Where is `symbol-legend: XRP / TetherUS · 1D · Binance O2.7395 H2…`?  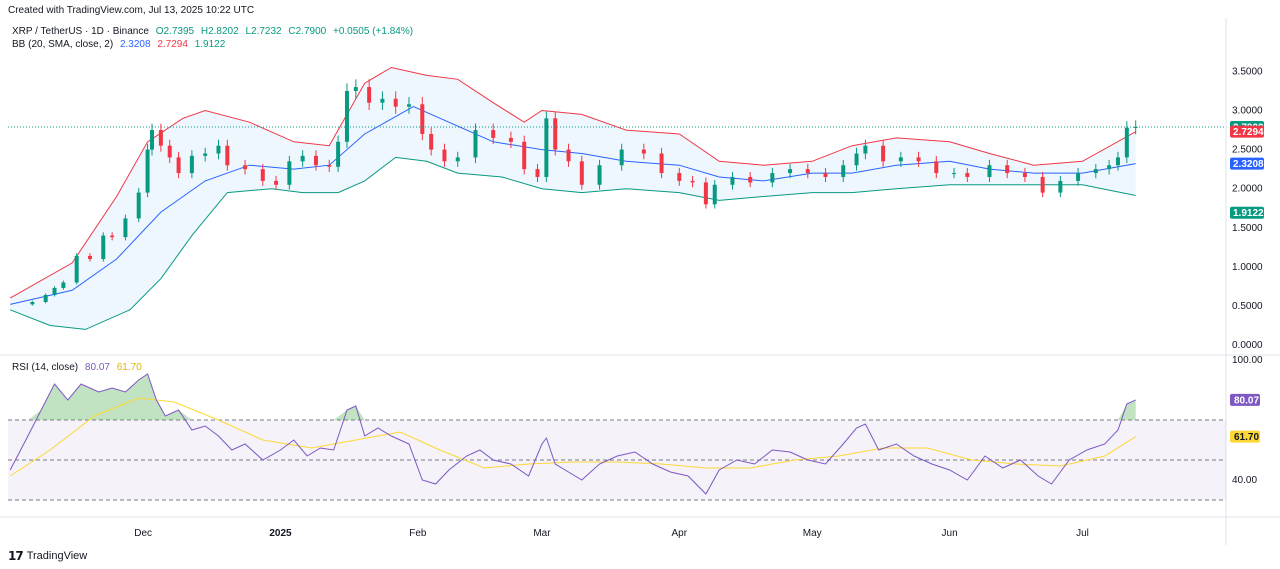
symbol-legend: XRP / TetherUS · 1D · Binance O2.7395 H2… is located at coordinates (214, 31).